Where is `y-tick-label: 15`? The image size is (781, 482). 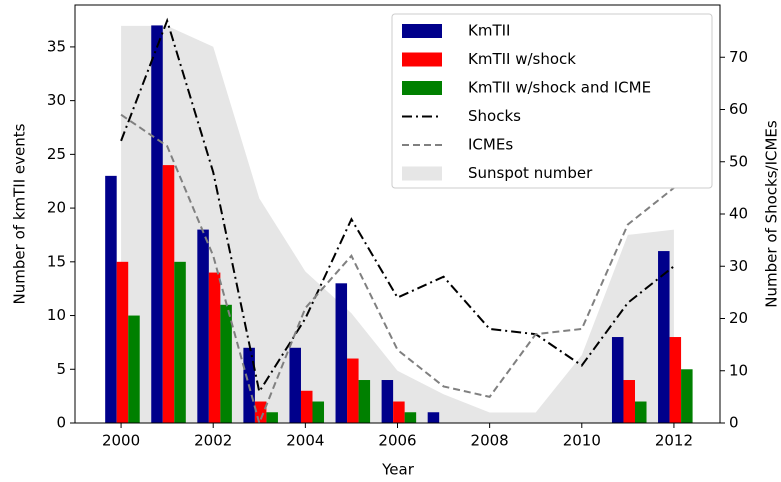
y-tick-label: 15 is located at coordinates (56, 261).